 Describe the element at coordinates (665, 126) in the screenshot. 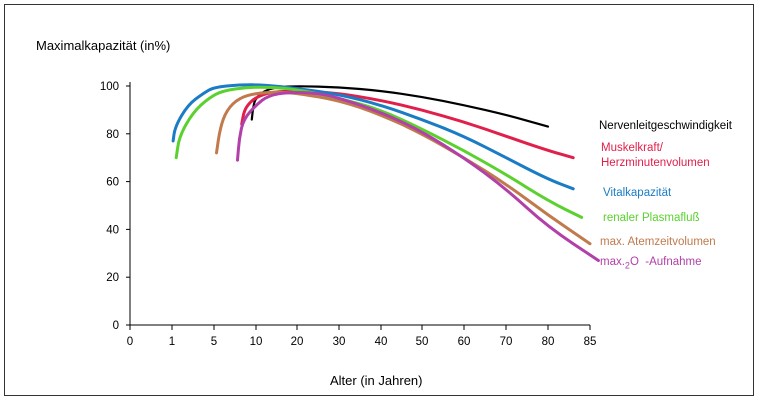

I see `legend-nervenleitgeschwindigkeit: Nervenleitgeschwindigkeit` at that location.